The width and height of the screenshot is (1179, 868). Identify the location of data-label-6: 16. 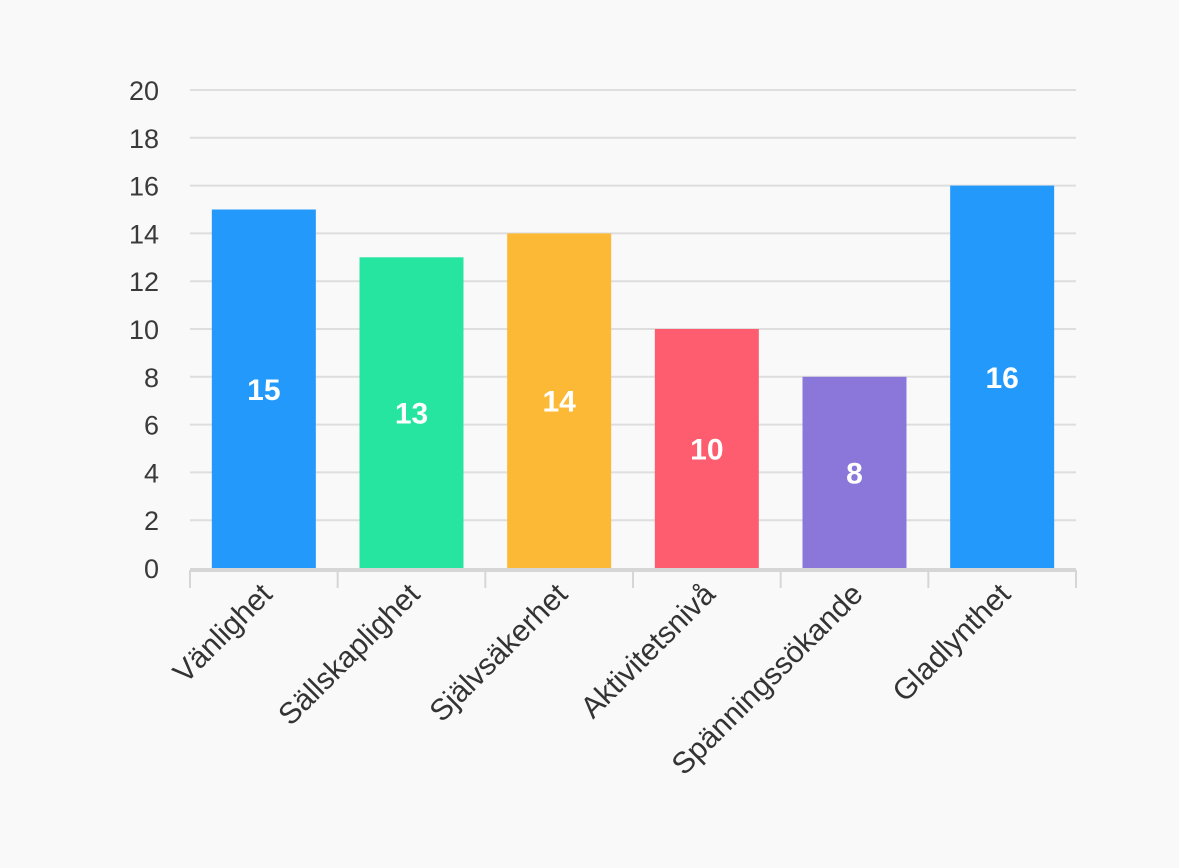
(1001, 378).